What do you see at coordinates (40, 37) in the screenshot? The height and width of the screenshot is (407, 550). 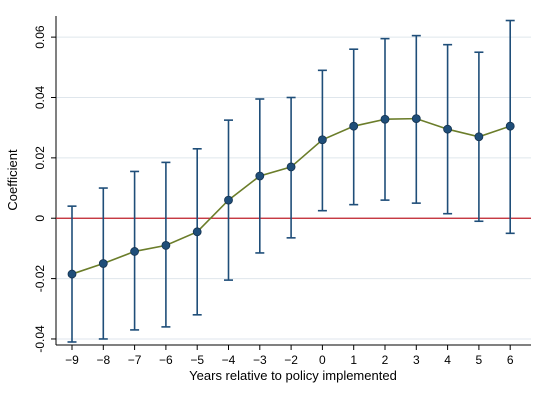 I see `y-tick-label-5: 0.06` at bounding box center [40, 37].